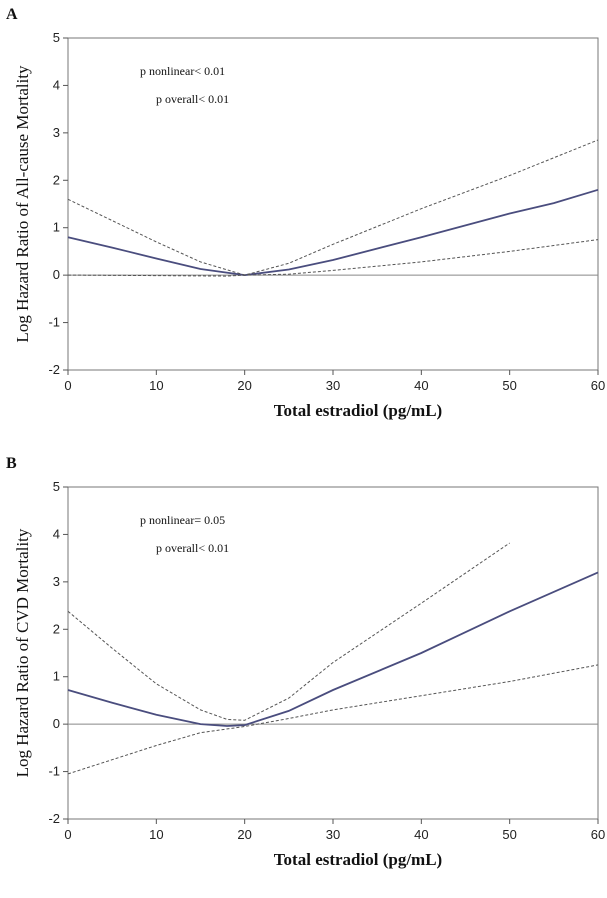 The image size is (607, 898). I want to click on y-axis-label: Log Hazard Ratio of CVD Mortality, so click(22, 652).